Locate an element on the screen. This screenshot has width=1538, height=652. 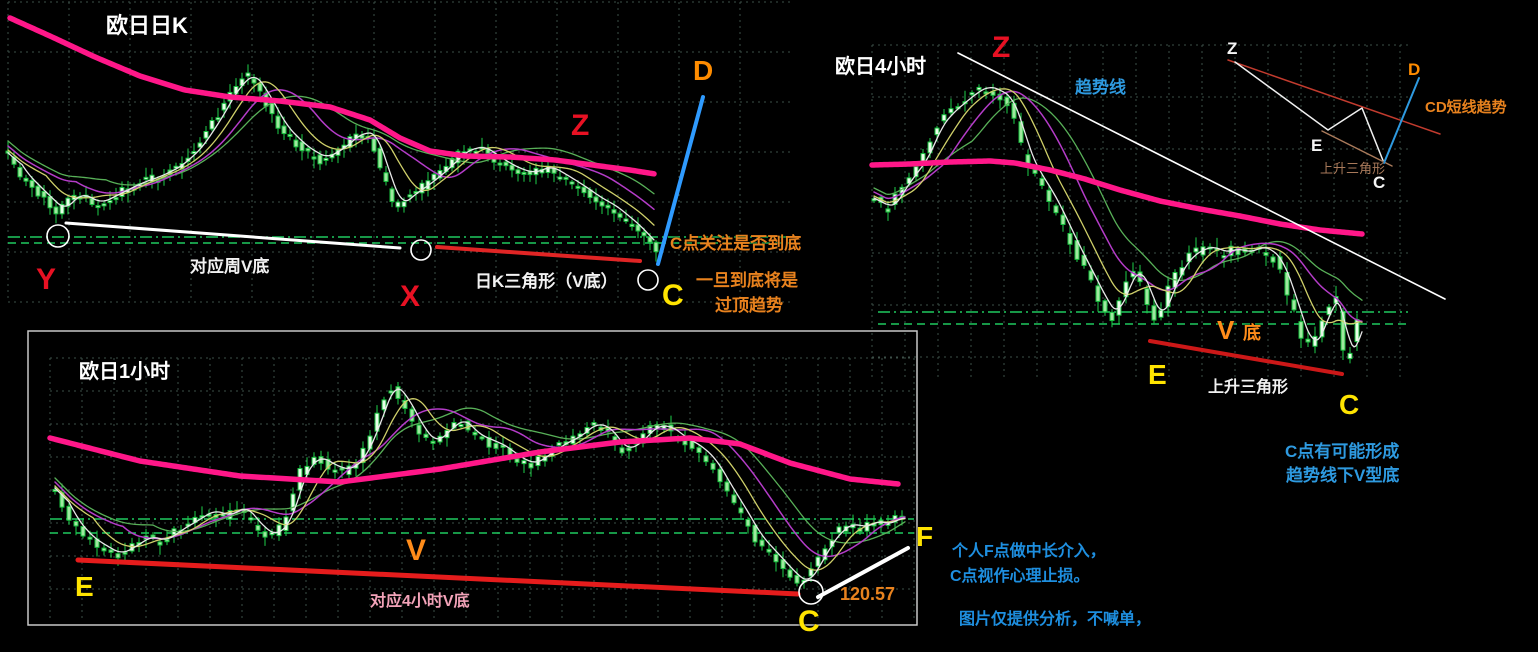
label-inset-point-e: E is located at coordinates (1317, 145).